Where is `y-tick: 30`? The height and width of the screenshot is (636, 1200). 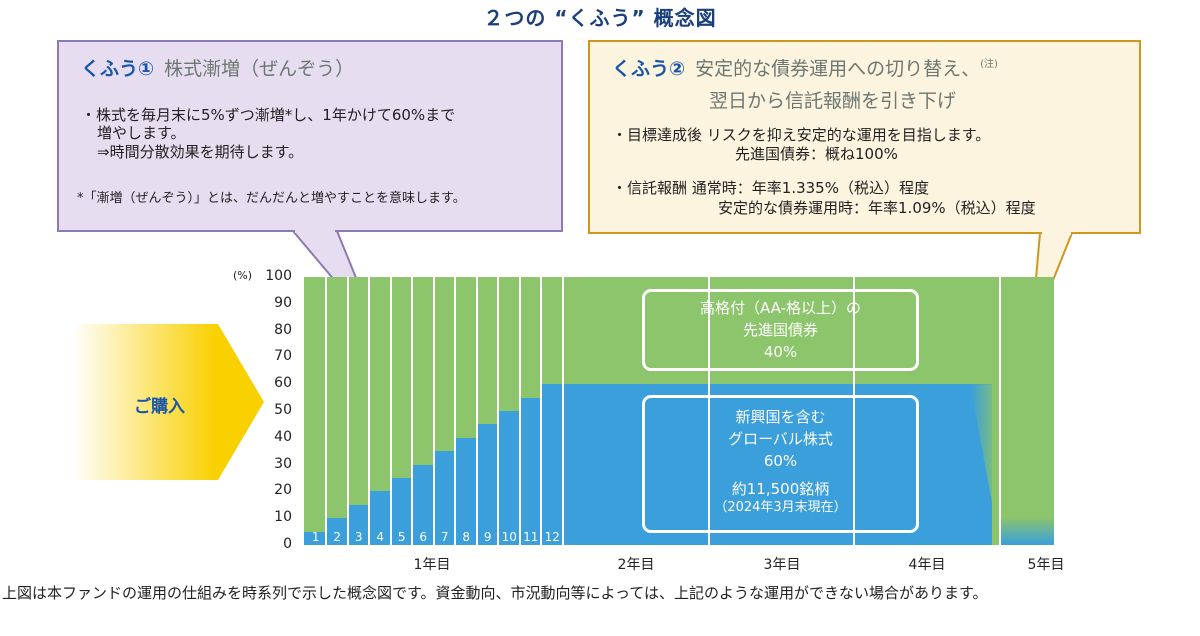 y-tick: 30 is located at coordinates (283, 463).